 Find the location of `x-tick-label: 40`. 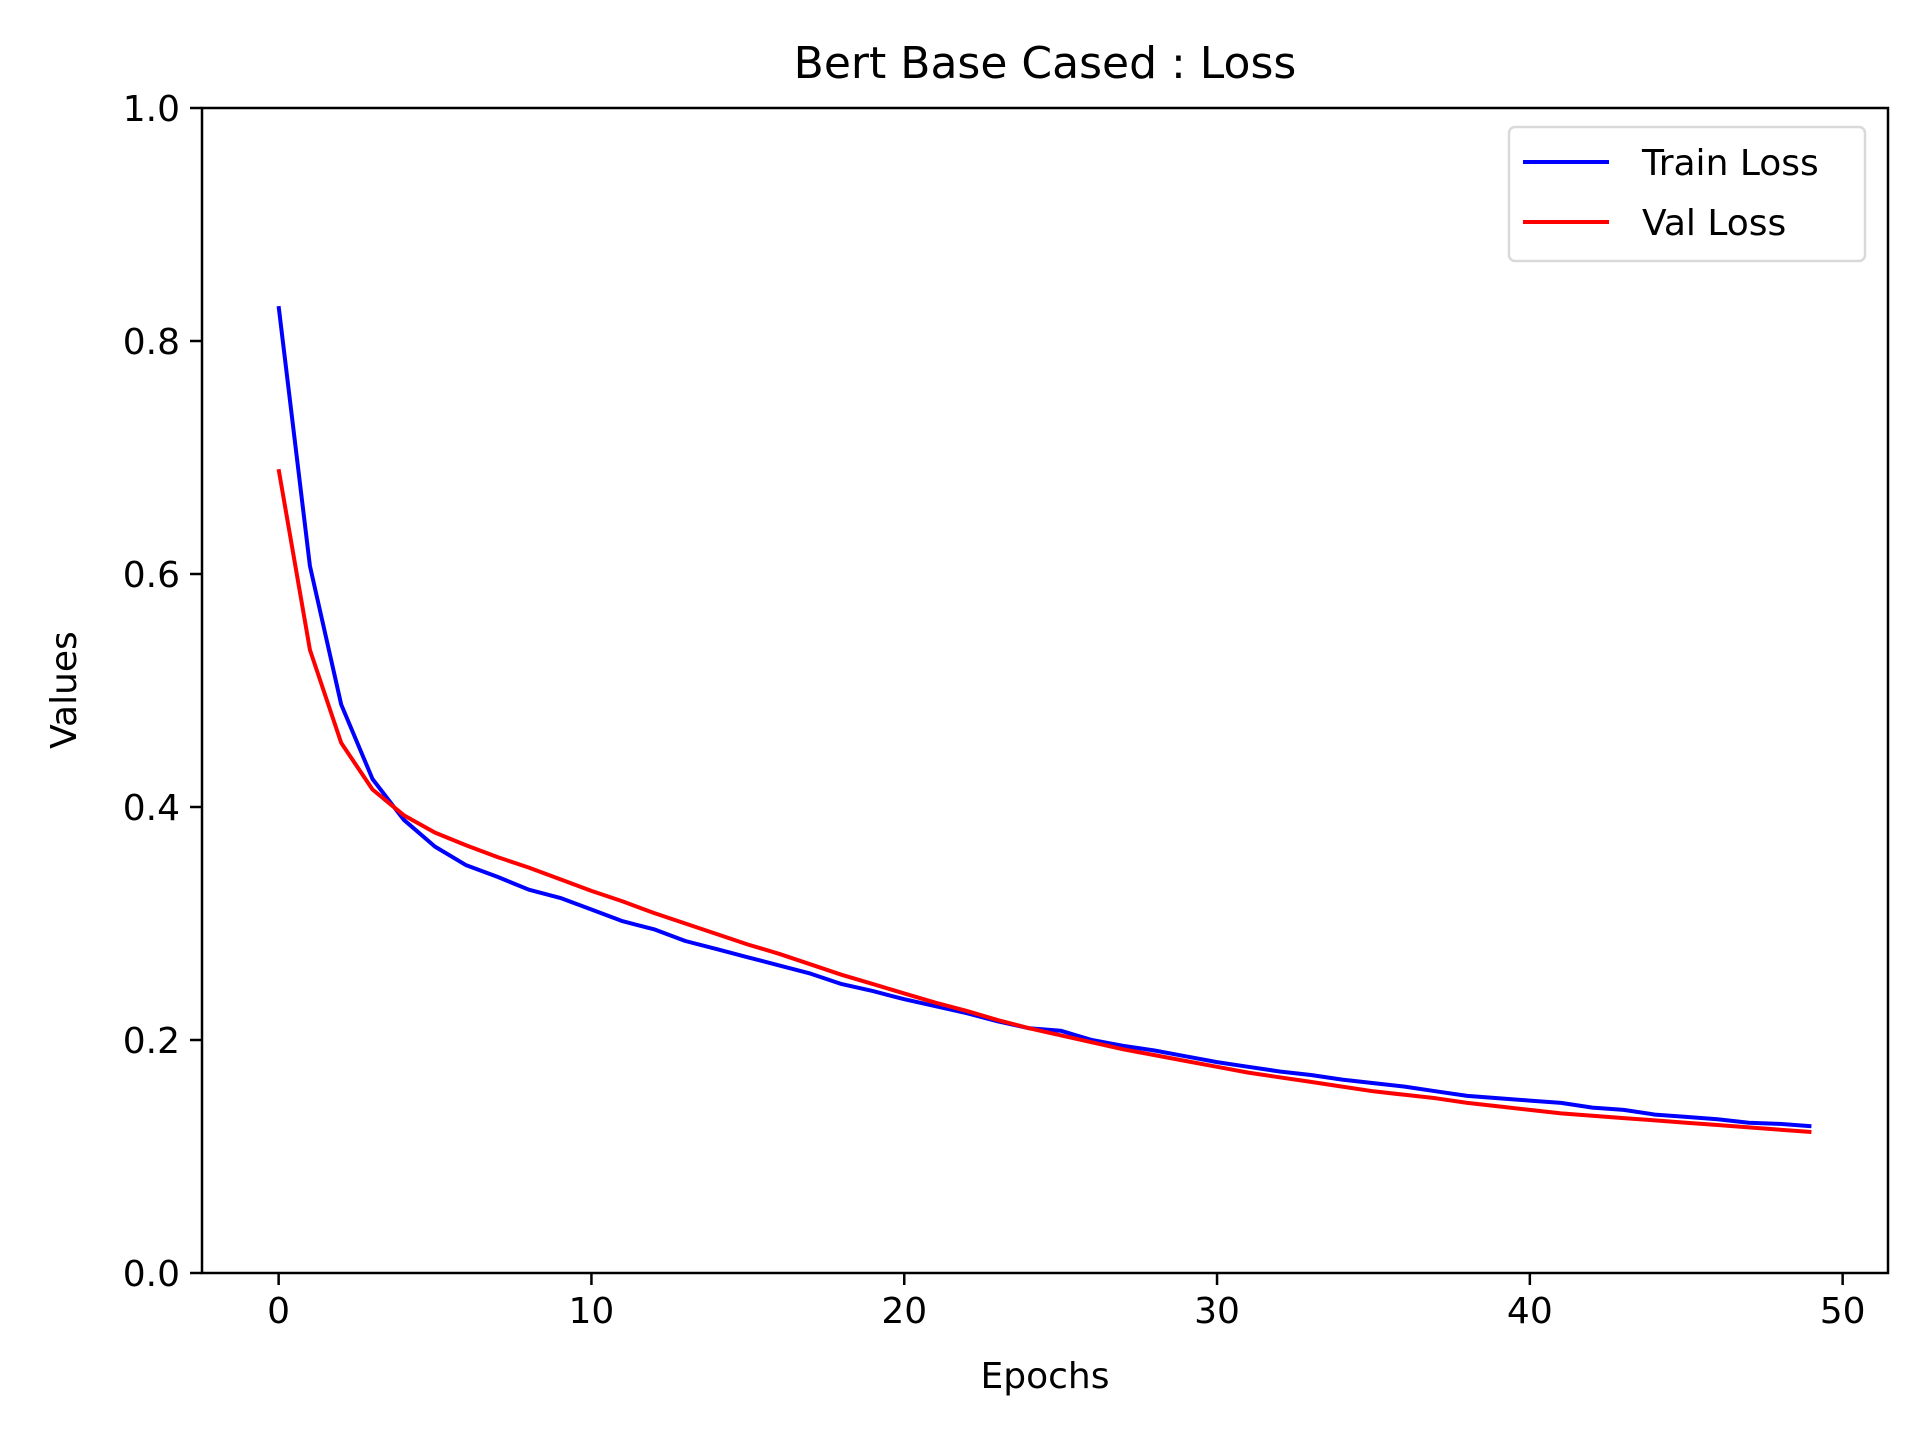

x-tick-label: 40 is located at coordinates (1530, 1311).